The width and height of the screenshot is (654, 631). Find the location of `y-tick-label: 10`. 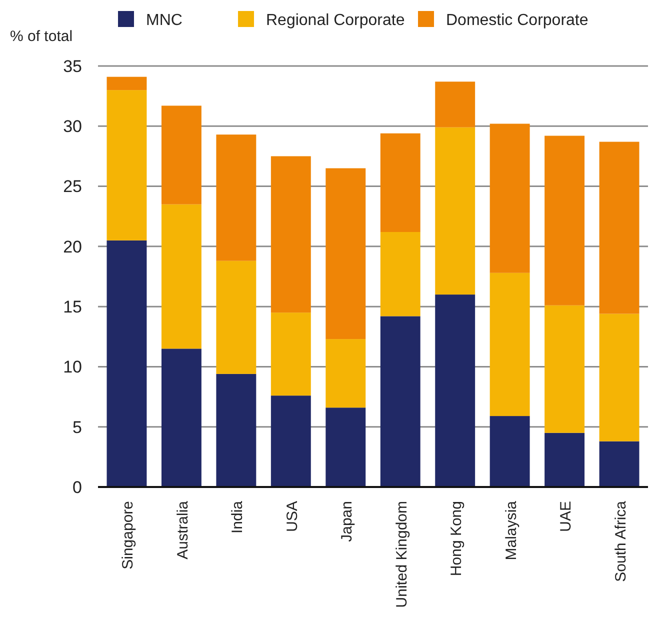

y-tick-label: 10 is located at coordinates (72, 367).